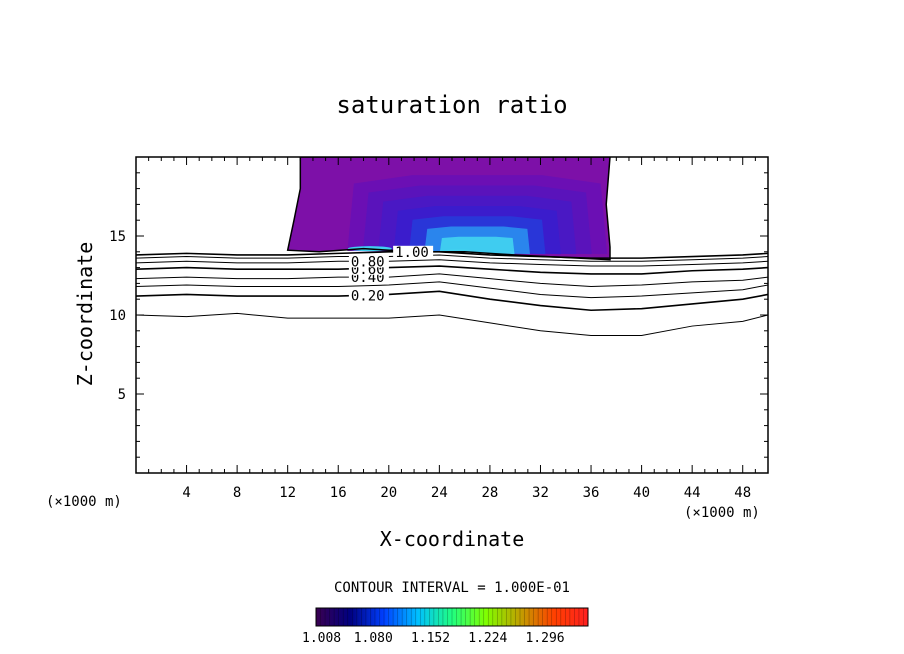  What do you see at coordinates (122, 395) in the screenshot?
I see `y-tick-label: 5` at bounding box center [122, 395].